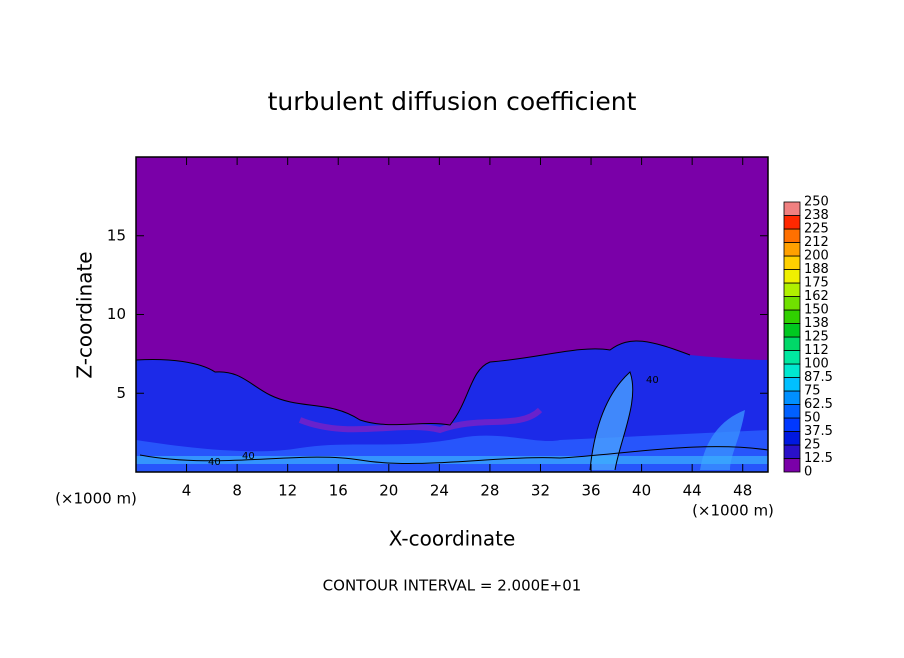 This screenshot has height=658, width=904. Describe the element at coordinates (742, 491) in the screenshot. I see `x-tick-label: 48` at that location.